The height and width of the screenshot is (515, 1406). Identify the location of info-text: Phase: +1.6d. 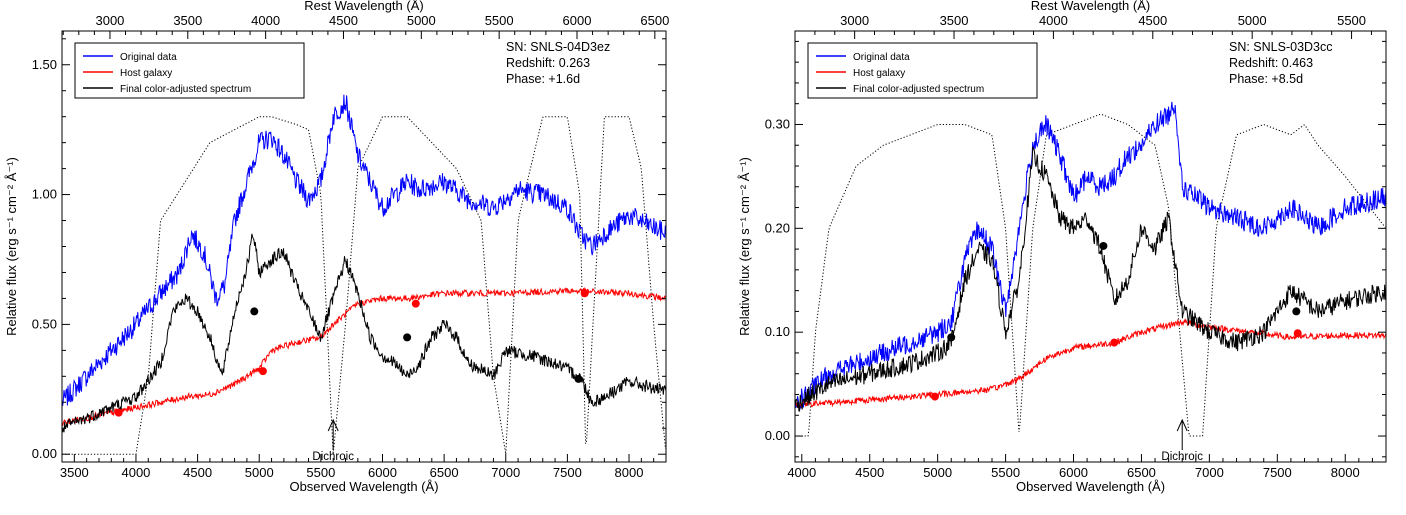
(543, 79).